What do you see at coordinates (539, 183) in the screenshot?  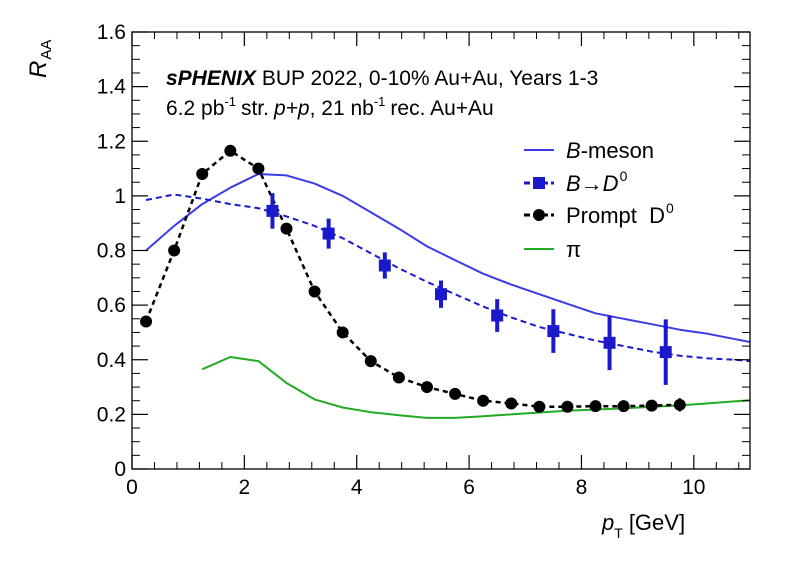 I see `legend-swatch-b-to-d0-marker` at bounding box center [539, 183].